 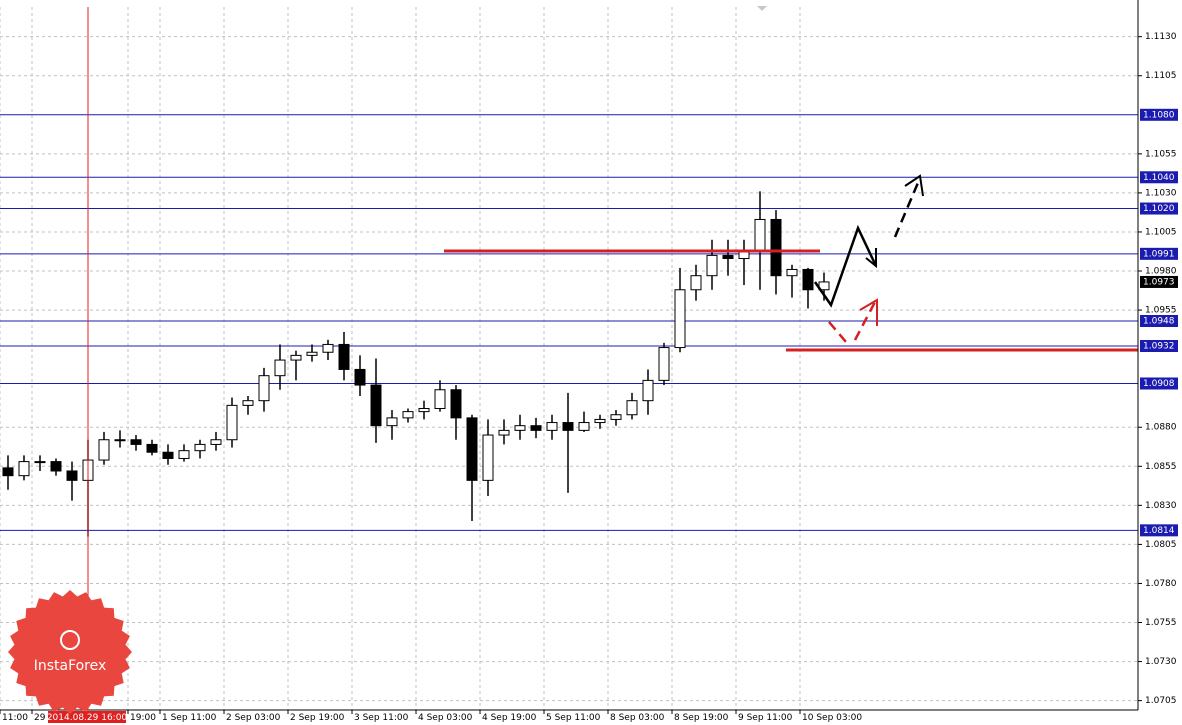 I want to click on x-tick-label: 3 Sep 11:00, so click(x=381, y=718).